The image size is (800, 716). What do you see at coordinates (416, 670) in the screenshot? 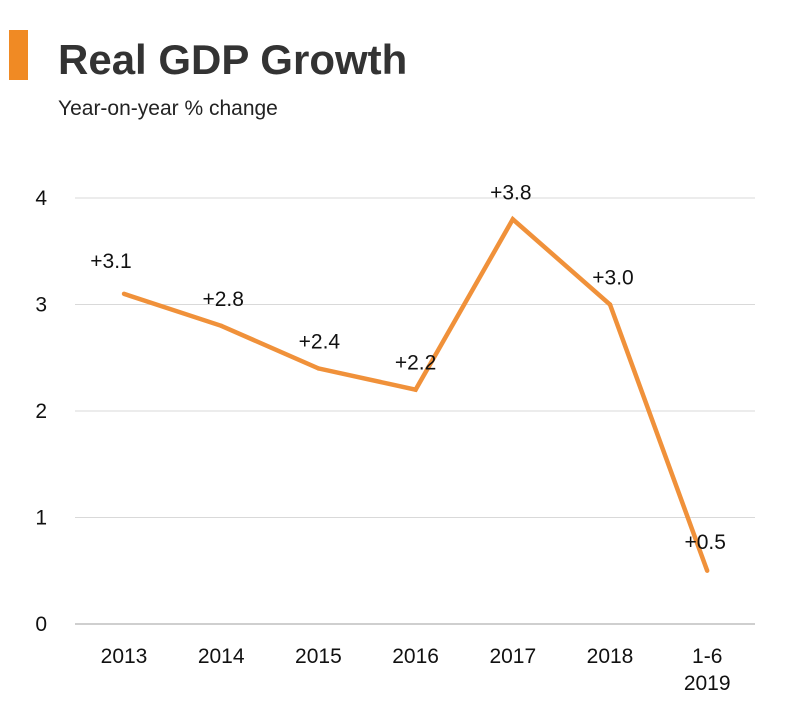
I see `x-axis-ticks: 2013 2014 2015 2016 2017 2018 1-6 2019` at bounding box center [416, 670].